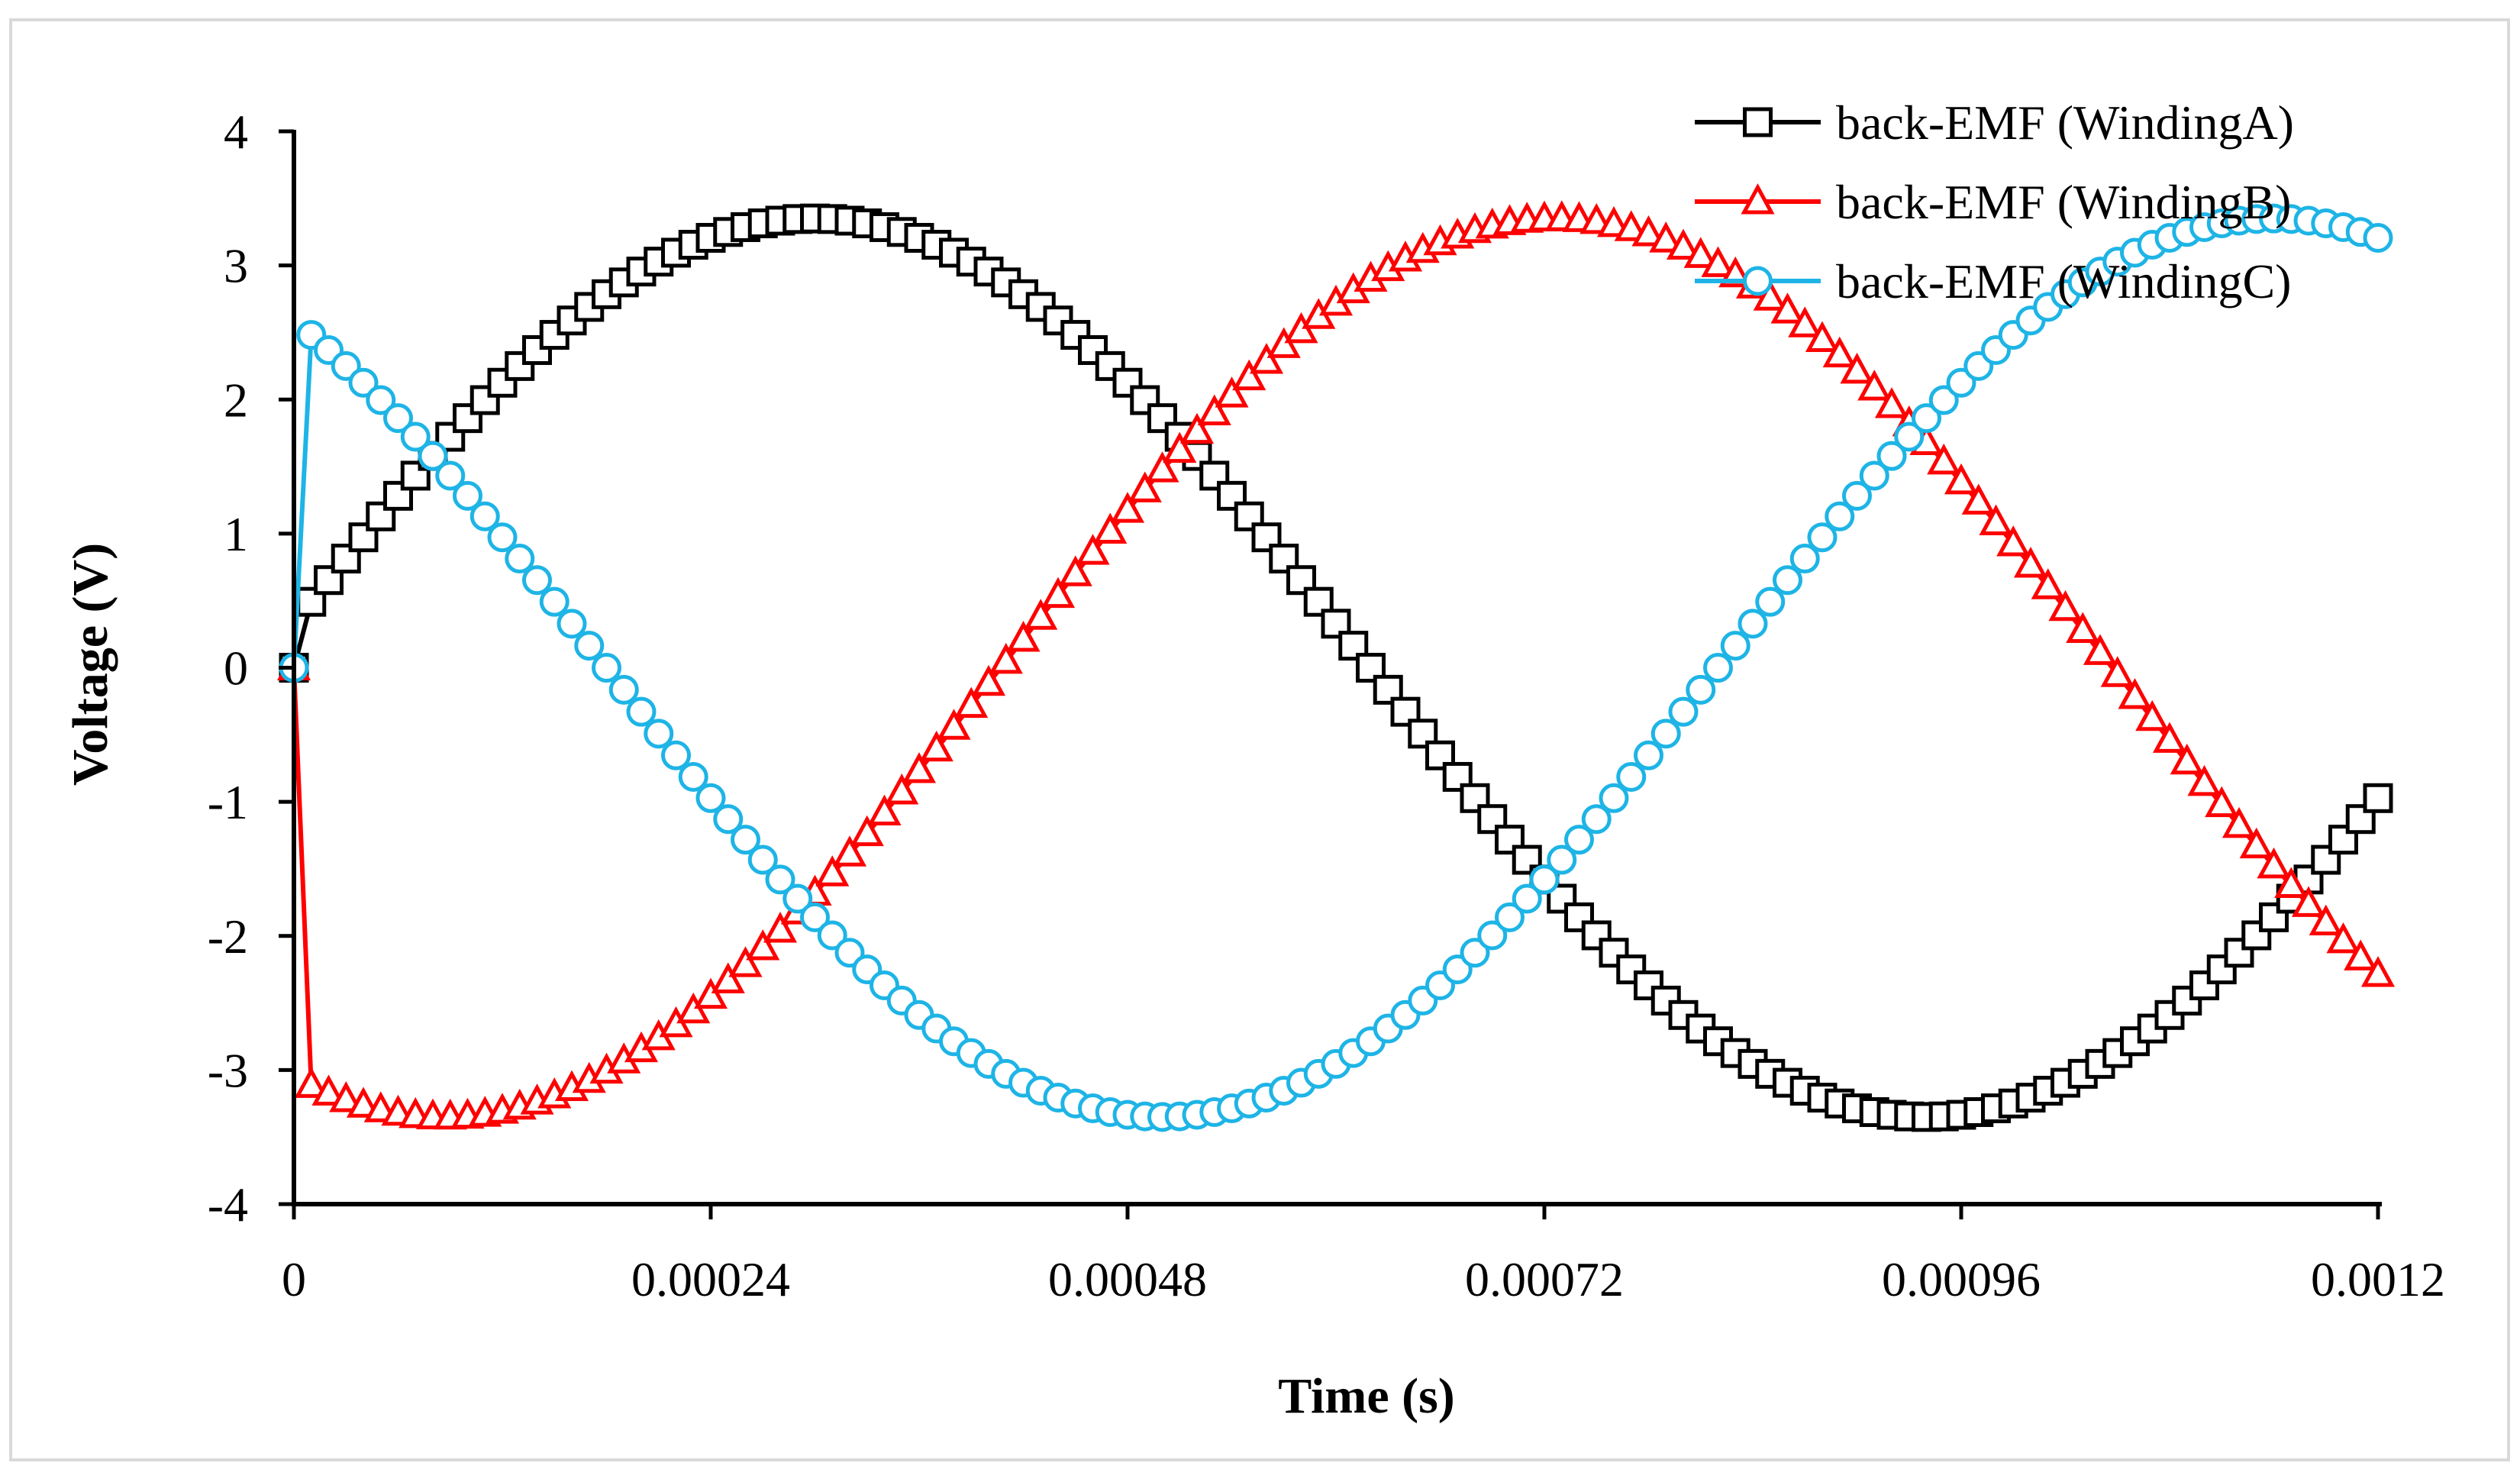  I want to click on y-tick-label: -4, so click(228, 1205).